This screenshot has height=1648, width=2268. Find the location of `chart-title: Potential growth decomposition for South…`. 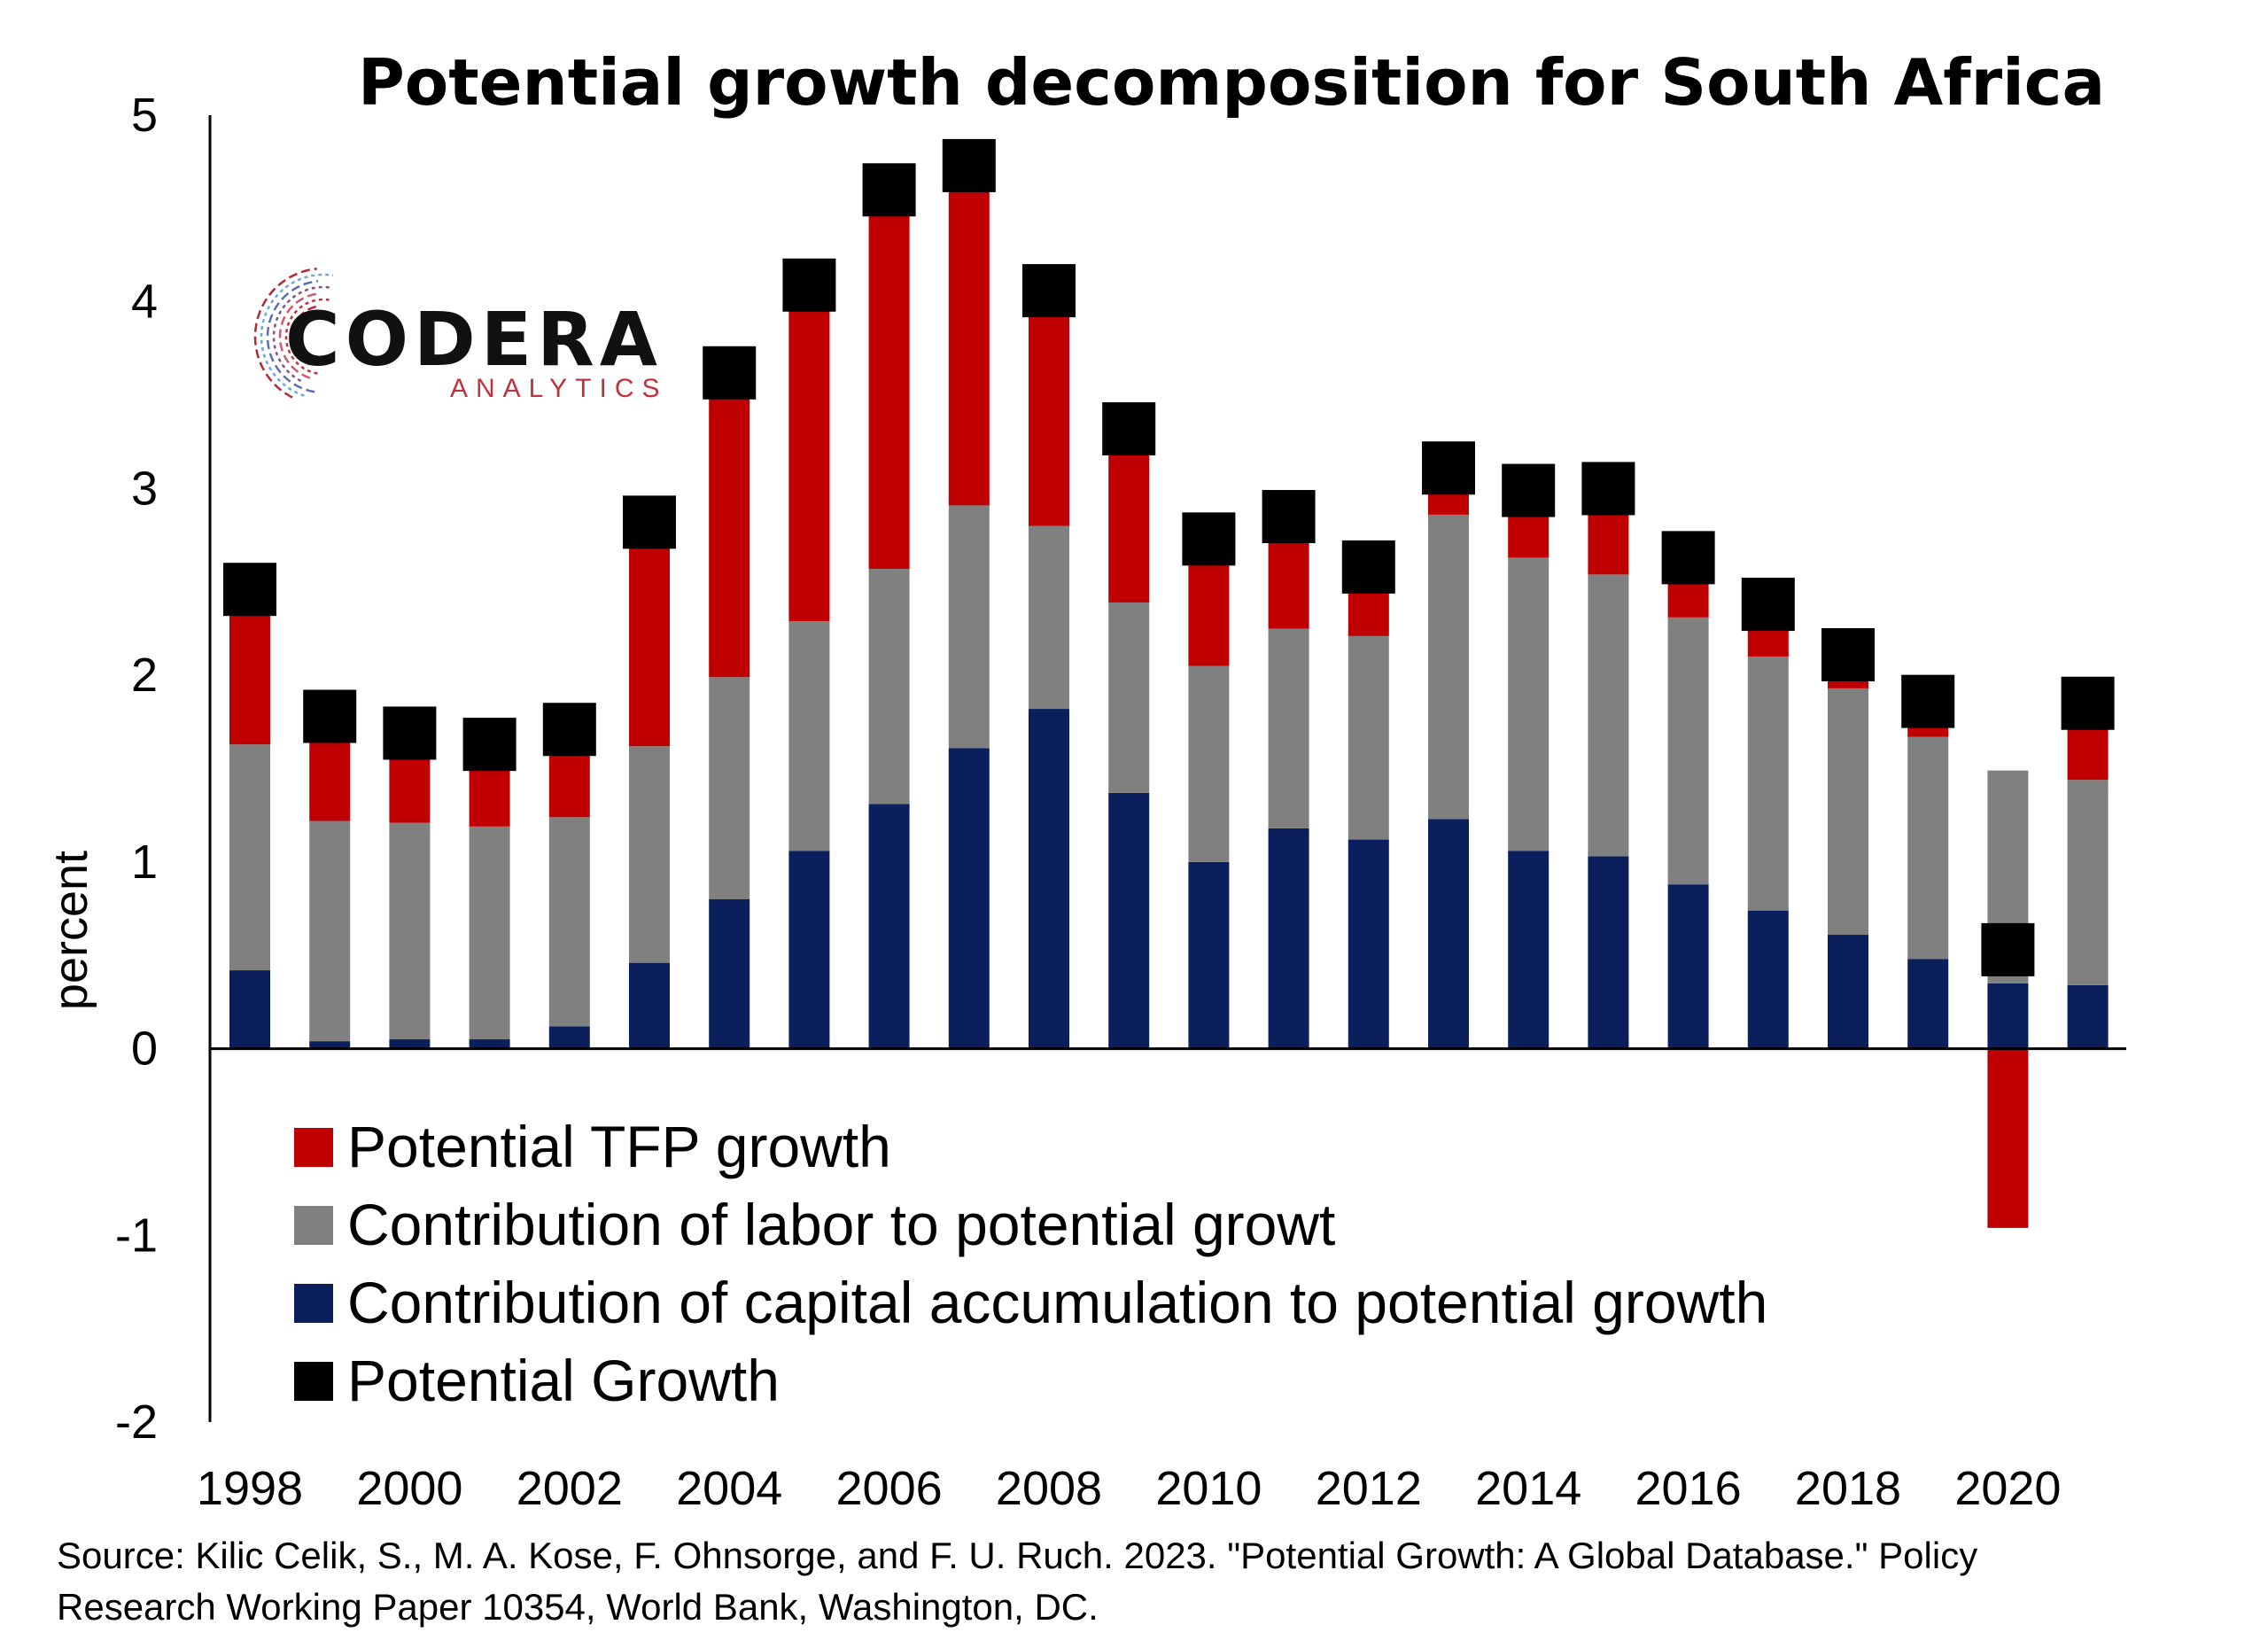

chart-title: Potential growth decomposition for South… is located at coordinates (1231, 82).